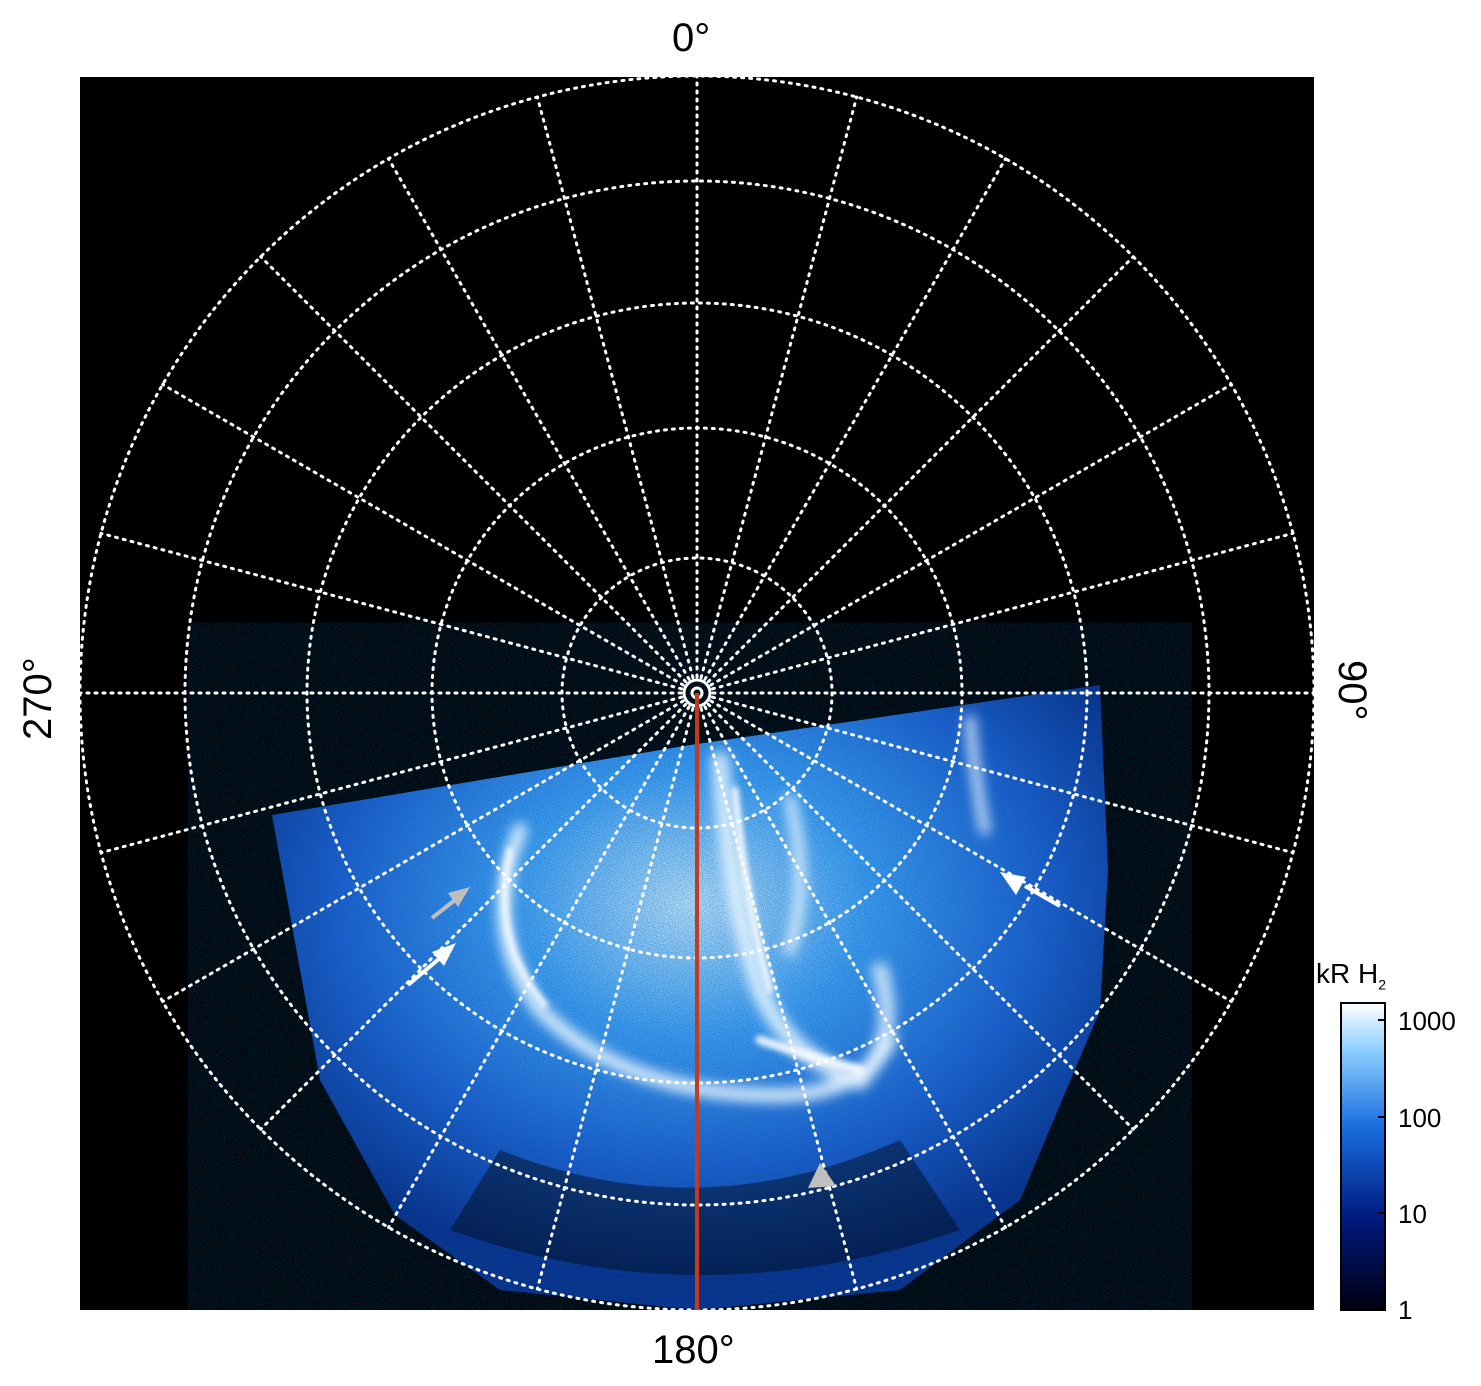  What do you see at coordinates (1427, 1021) in the screenshot?
I see `colorbar-tick-label: 1000` at bounding box center [1427, 1021].